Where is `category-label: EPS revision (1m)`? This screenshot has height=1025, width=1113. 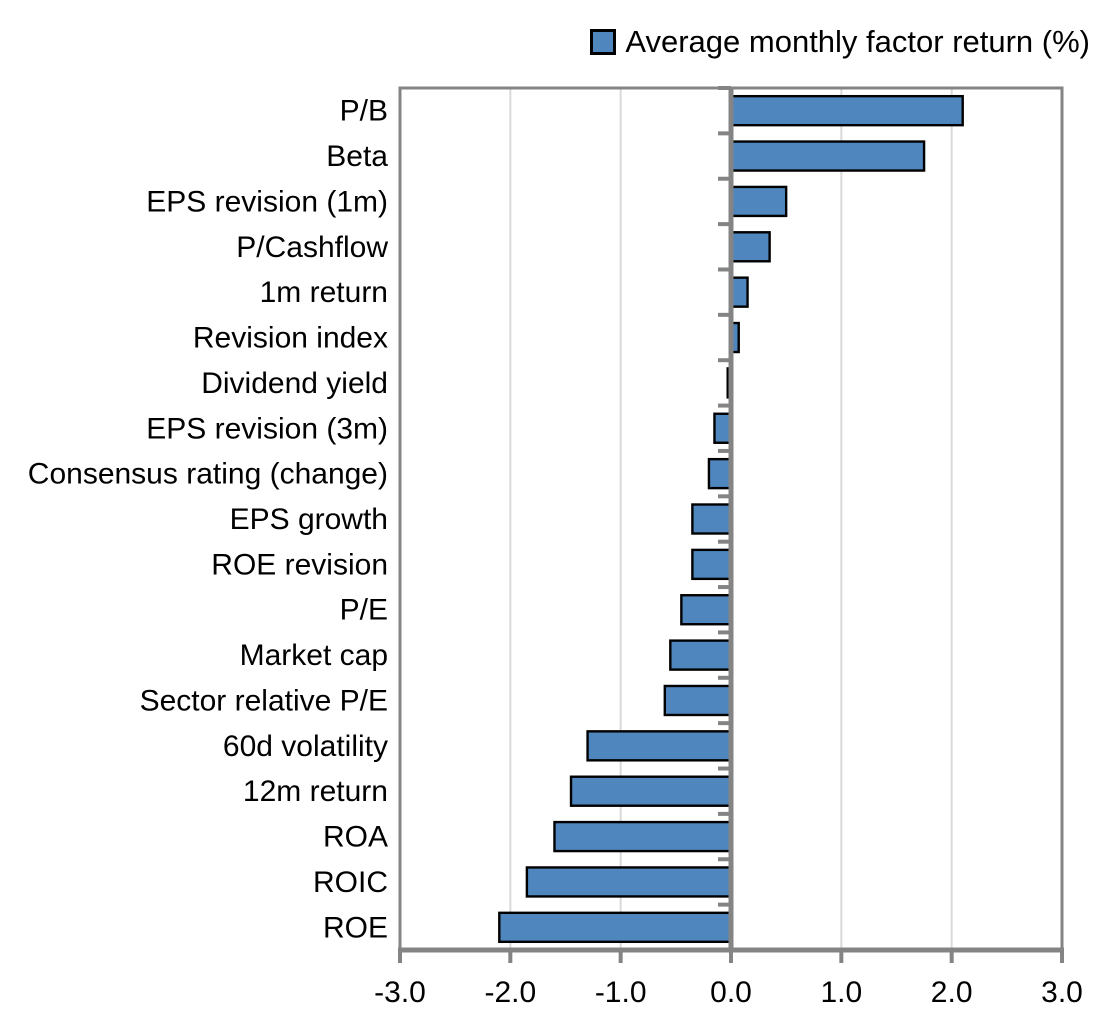 category-label: EPS revision (1m) is located at coordinates (267, 201).